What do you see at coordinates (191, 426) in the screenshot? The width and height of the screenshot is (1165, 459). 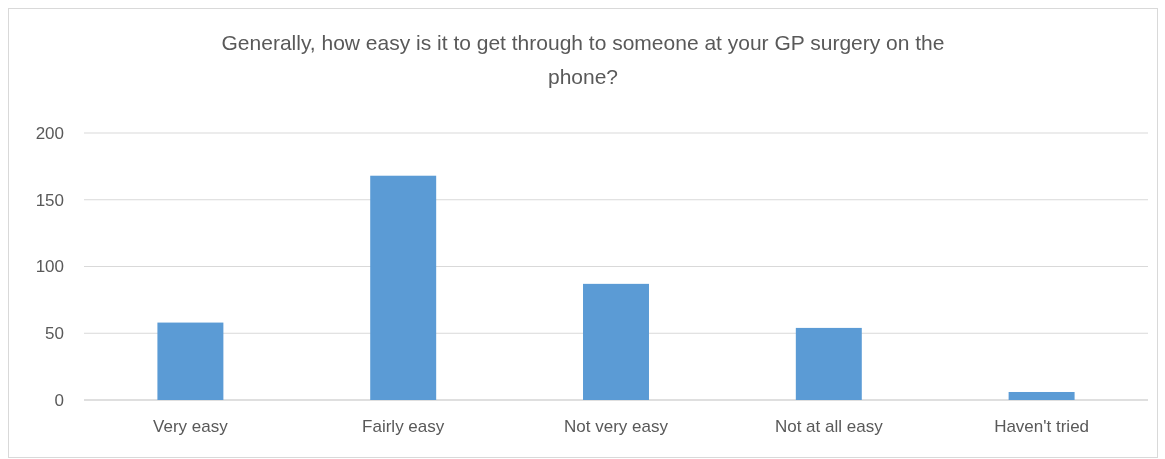 I see `x-tick-label: Very easy` at bounding box center [191, 426].